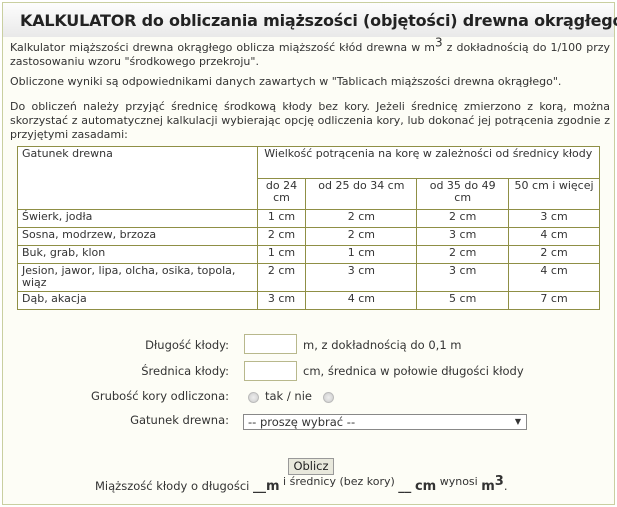 This screenshot has width=617, height=507. Describe the element at coordinates (185, 371) in the screenshot. I see `diameter-label: Średnica kłody:` at that location.